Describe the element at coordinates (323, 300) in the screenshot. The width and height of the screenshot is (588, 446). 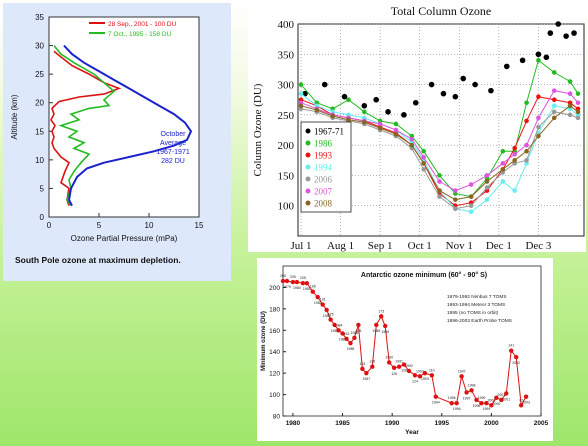
I see `point-label: 191` at that location.